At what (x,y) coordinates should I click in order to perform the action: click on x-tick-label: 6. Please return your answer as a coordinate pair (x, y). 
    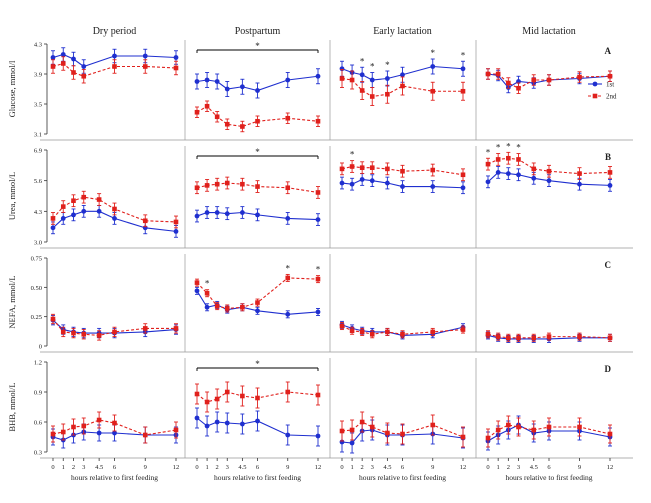
    Looking at the image, I should click on (258, 467).